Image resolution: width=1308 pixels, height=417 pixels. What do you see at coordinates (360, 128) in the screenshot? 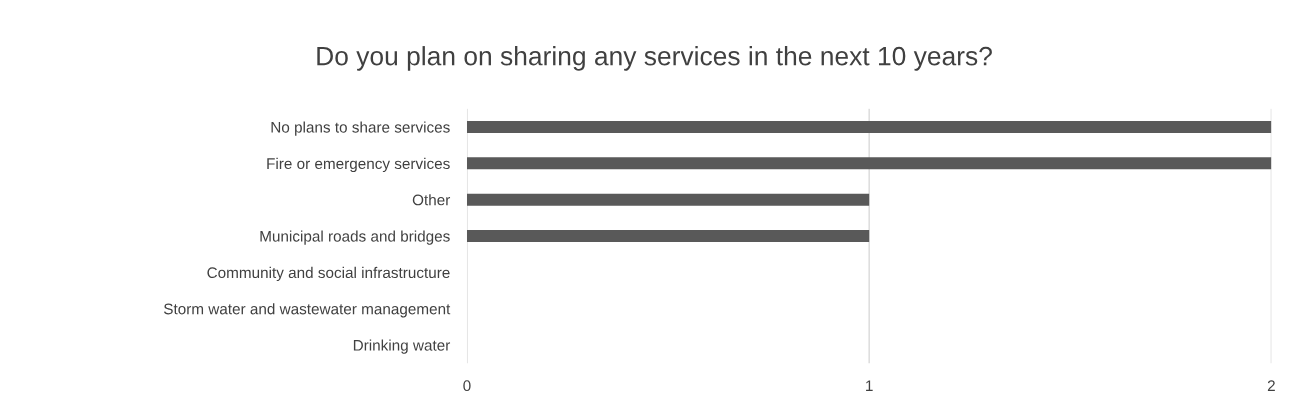
I see `y-tick-label: No plans to share services` at bounding box center [360, 128].